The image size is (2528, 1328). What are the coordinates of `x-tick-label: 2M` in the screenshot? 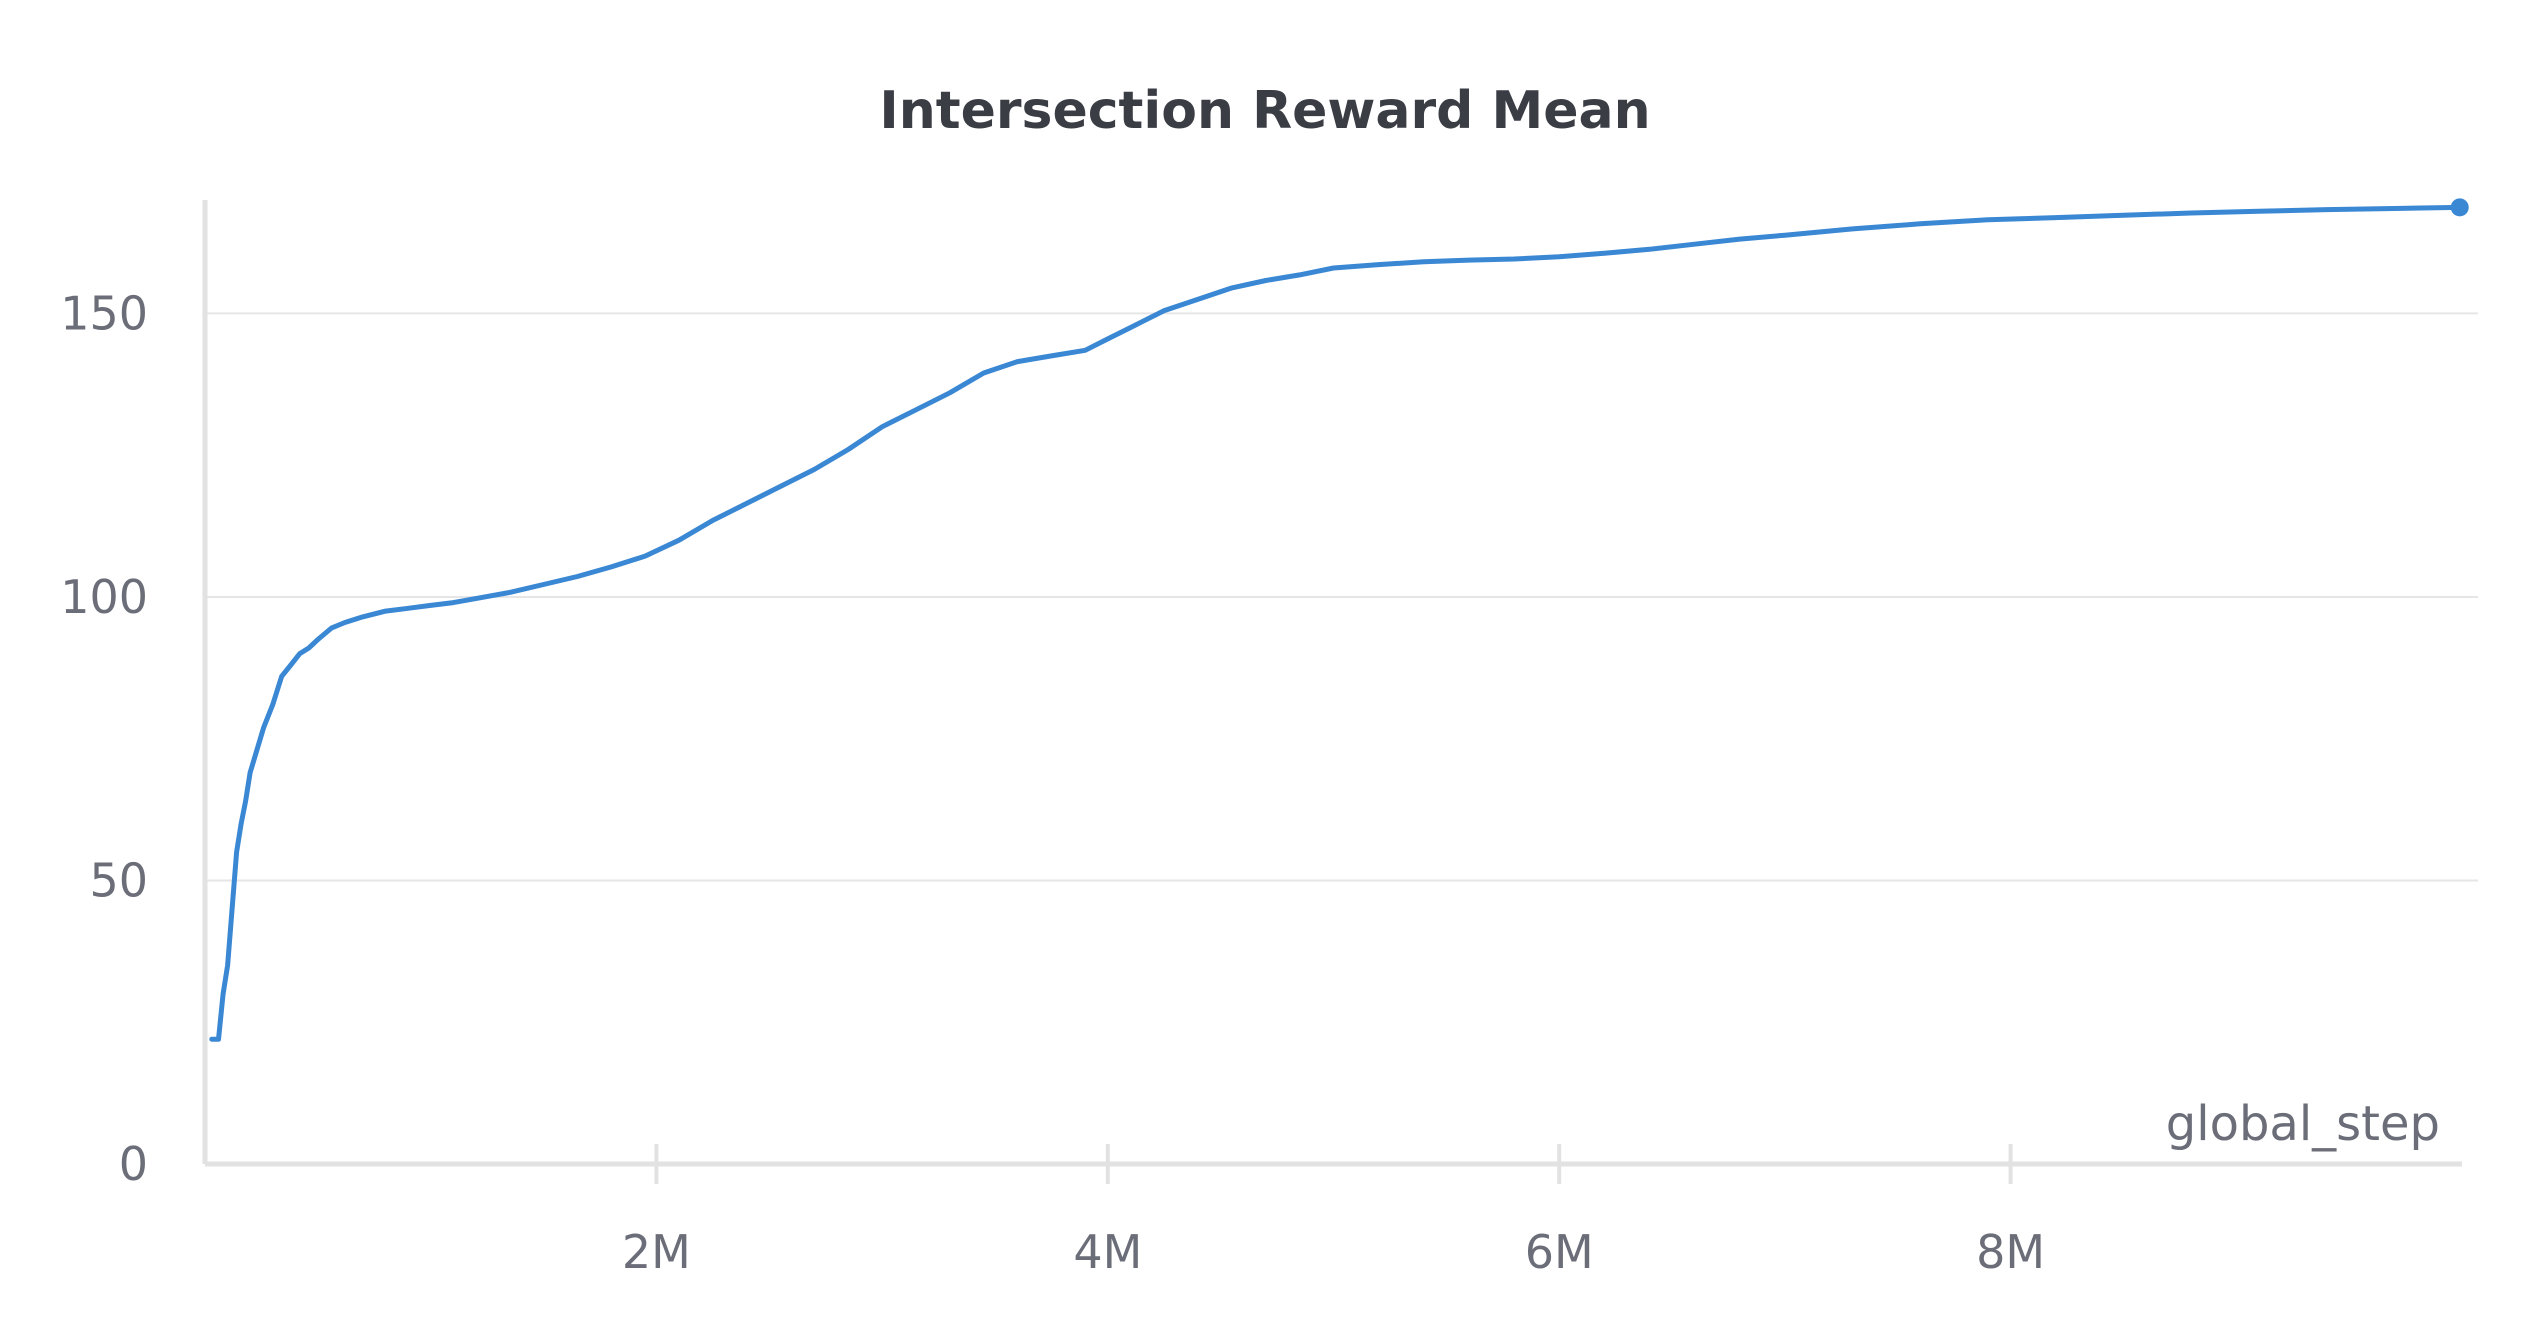 It's located at (656, 1252).